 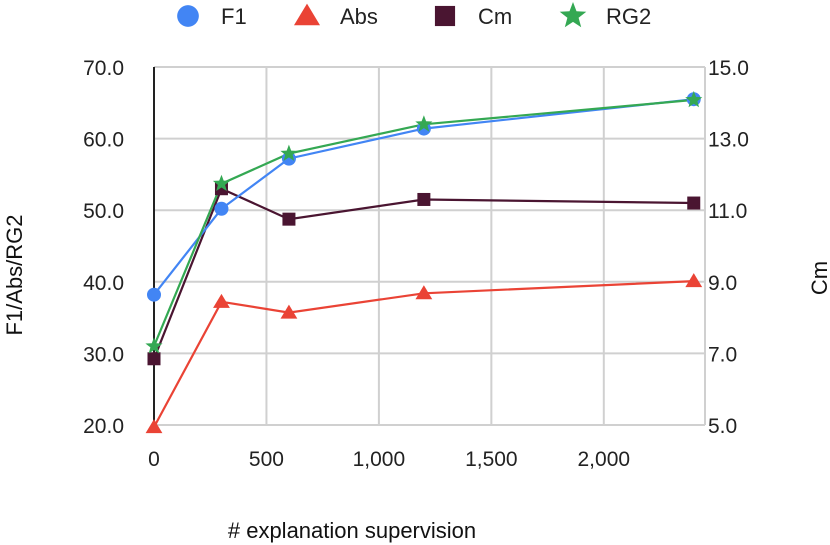 I want to click on y2-tick-label-3: 11.0, so click(x=727, y=211).